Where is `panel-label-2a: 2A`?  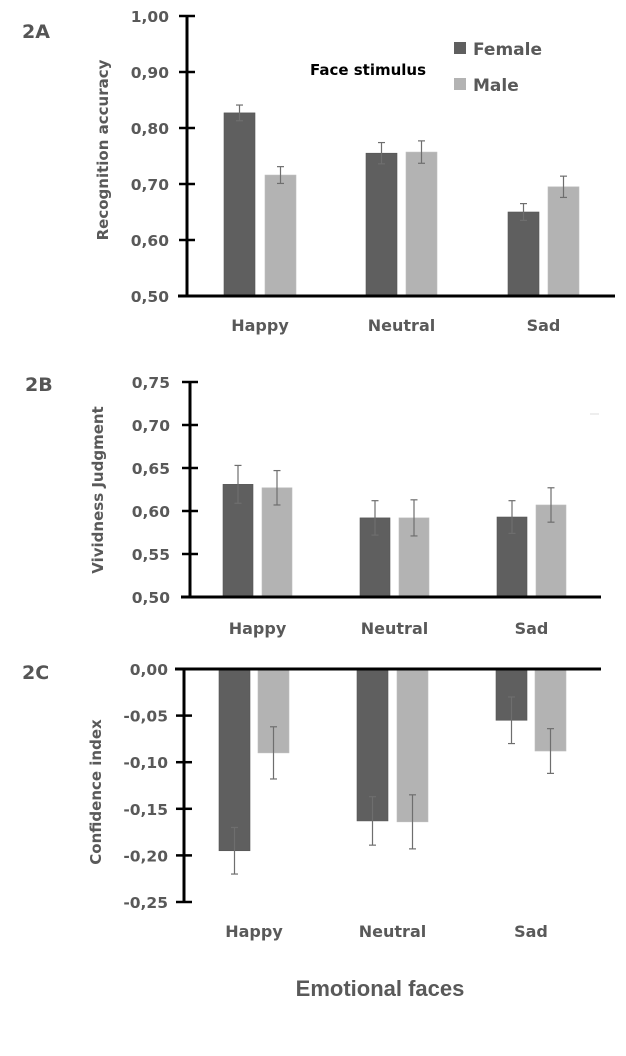
panel-label-2a: 2A is located at coordinates (36, 32).